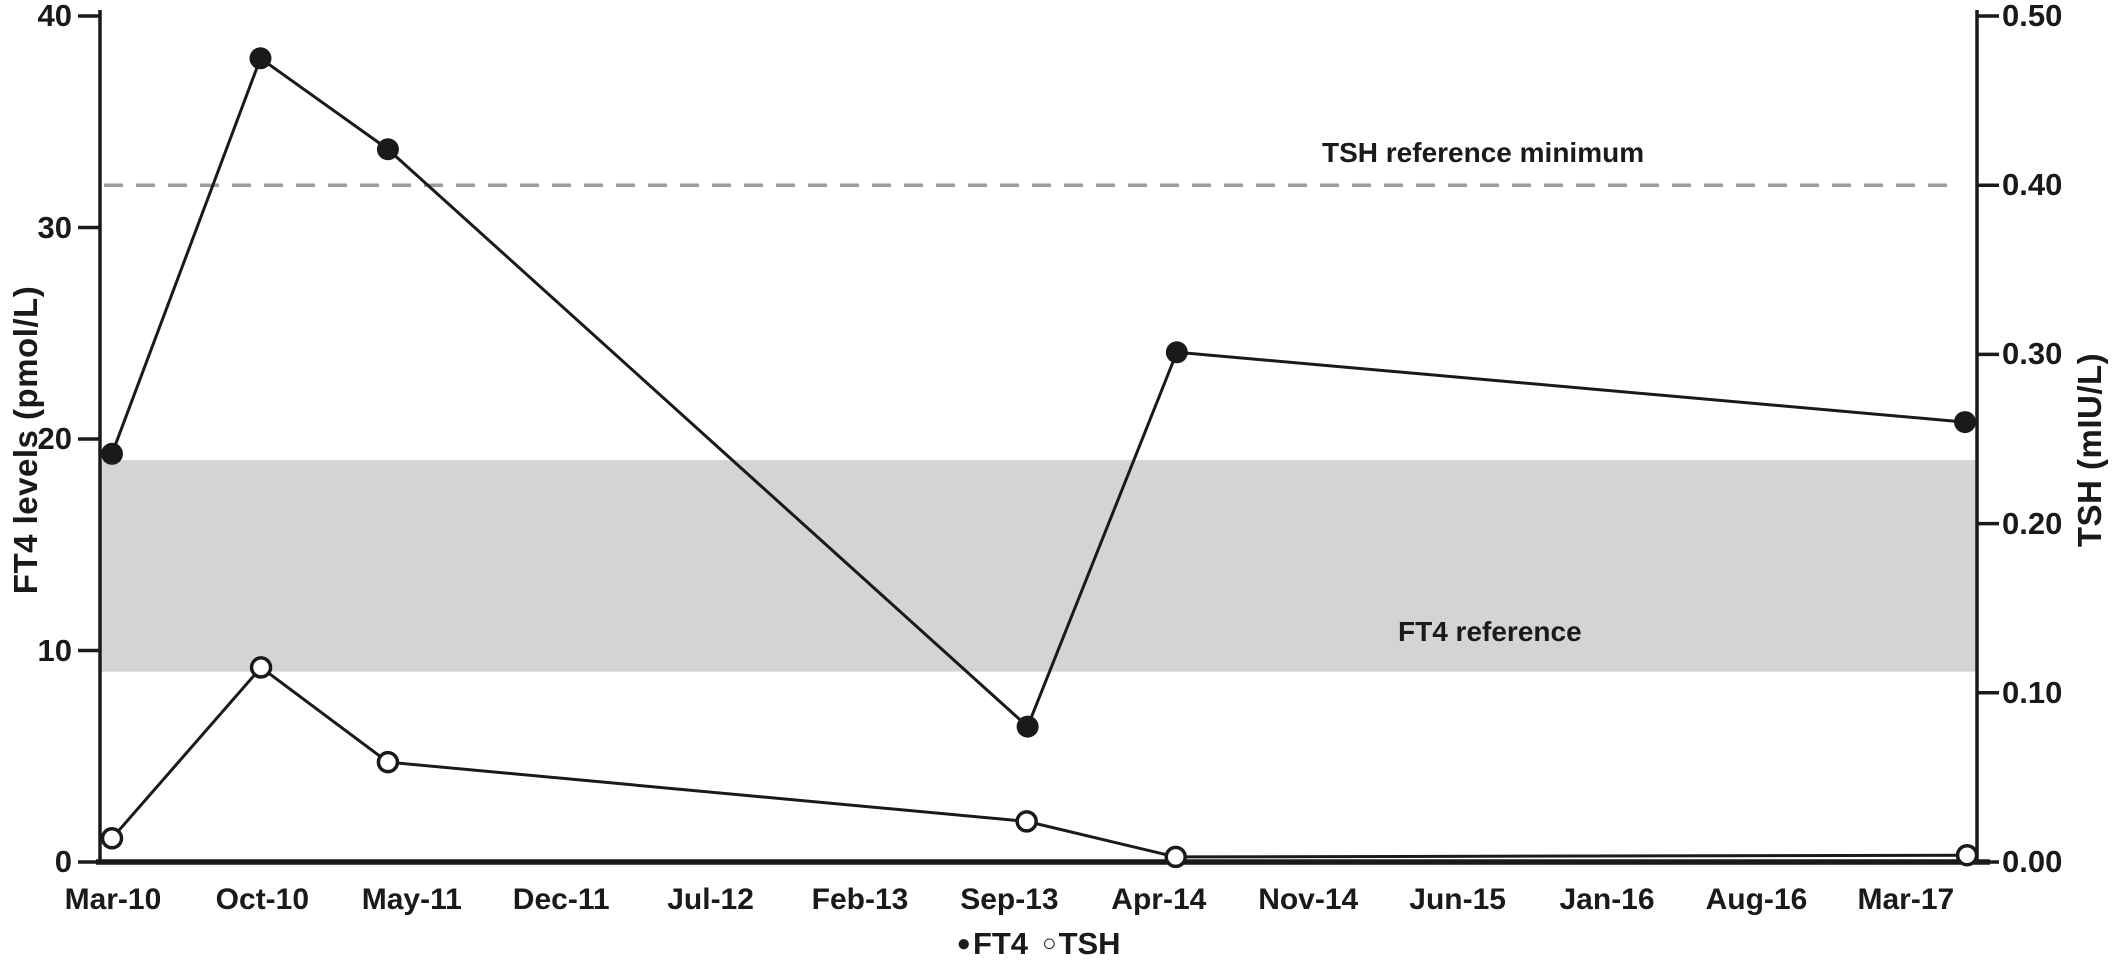 The width and height of the screenshot is (2112, 972). Describe the element at coordinates (1159, 899) in the screenshot. I see `x-axis-tick-label: Apr-14` at that location.